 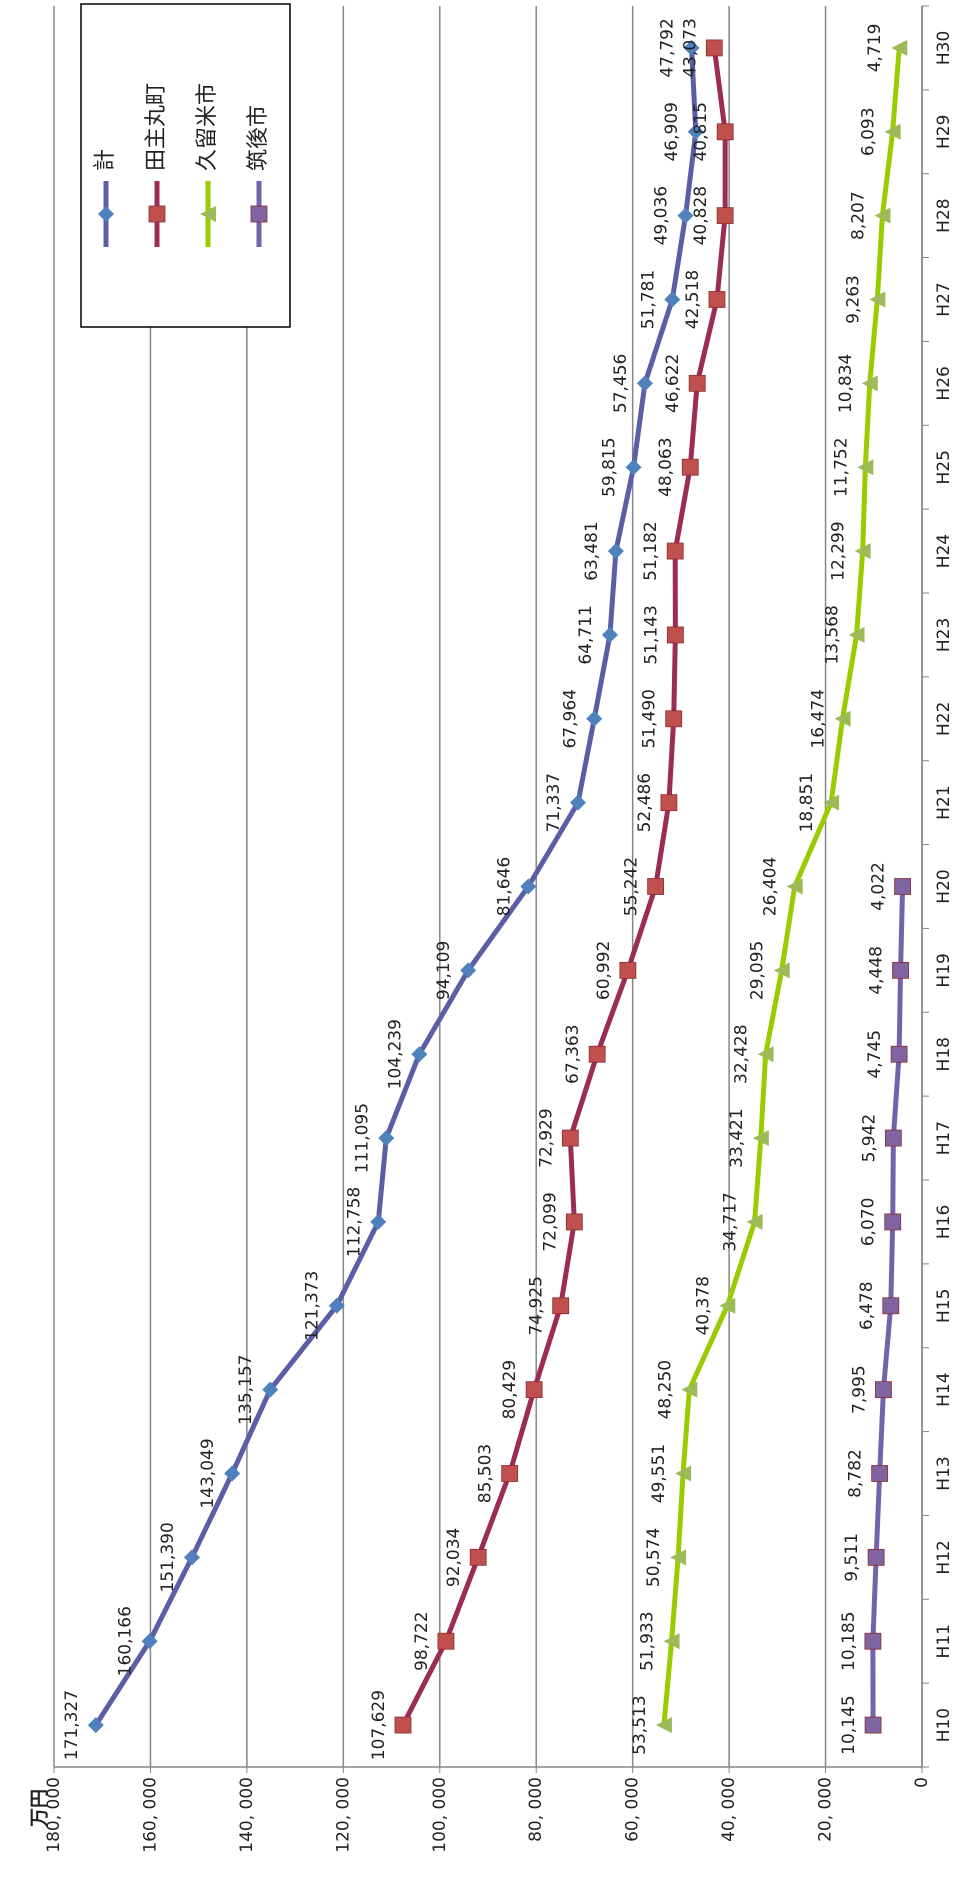 What do you see at coordinates (944, 635) in the screenshot?
I see `x-tick-label: H23` at bounding box center [944, 635].